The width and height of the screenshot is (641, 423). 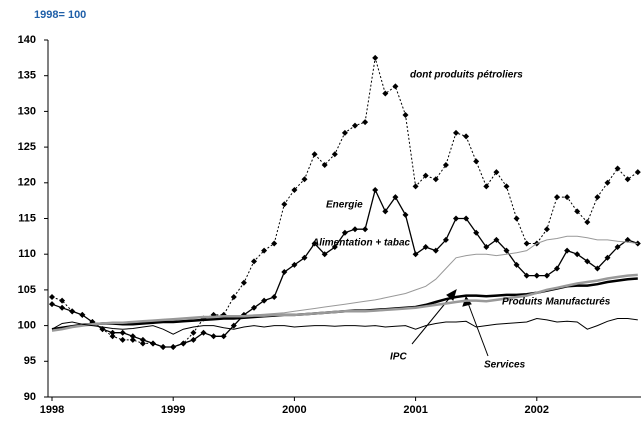 I want to click on series-label: Services, so click(x=505, y=365).